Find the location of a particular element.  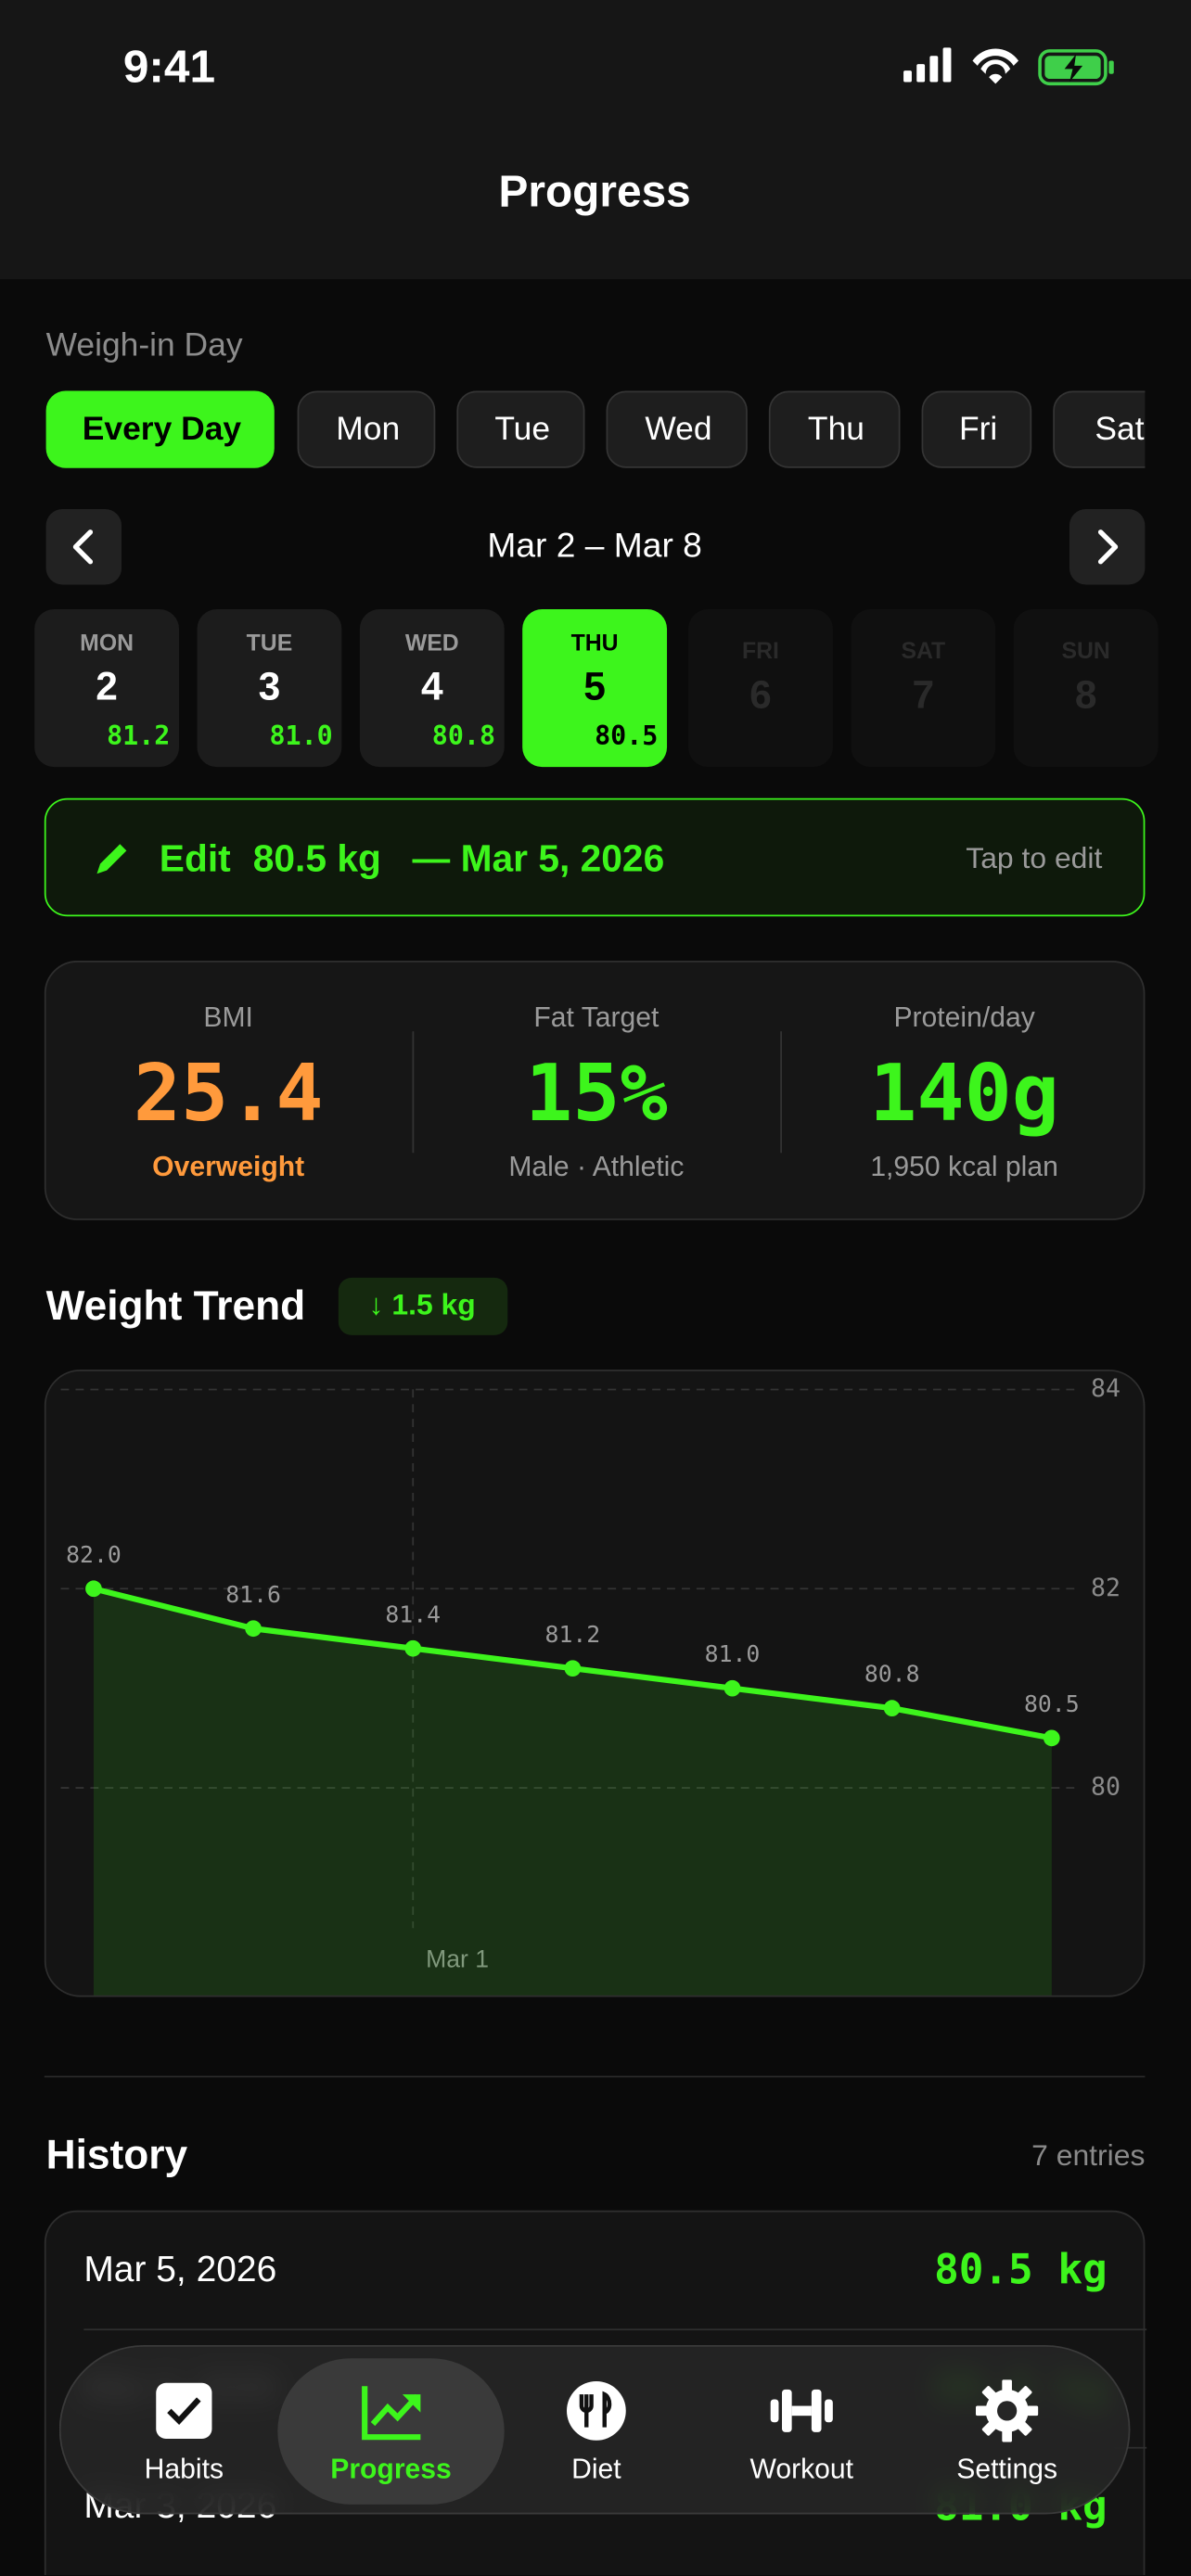

day-name: FRI is located at coordinates (760, 650).